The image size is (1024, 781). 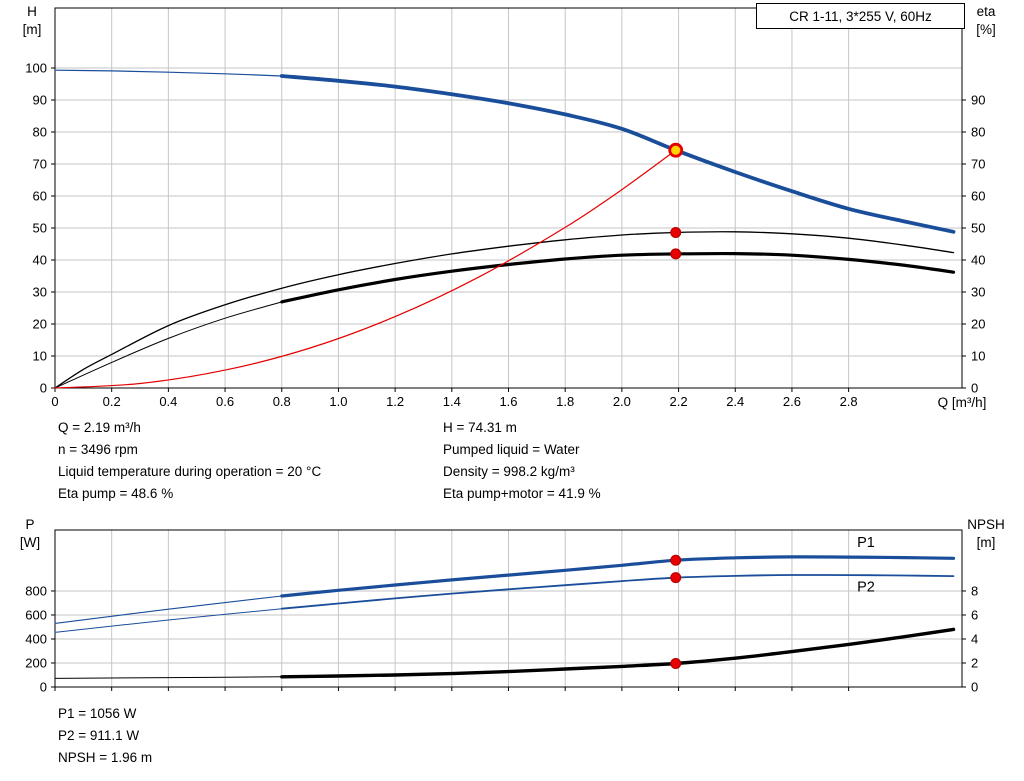 What do you see at coordinates (676, 578) in the screenshot?
I see `p2-point` at bounding box center [676, 578].